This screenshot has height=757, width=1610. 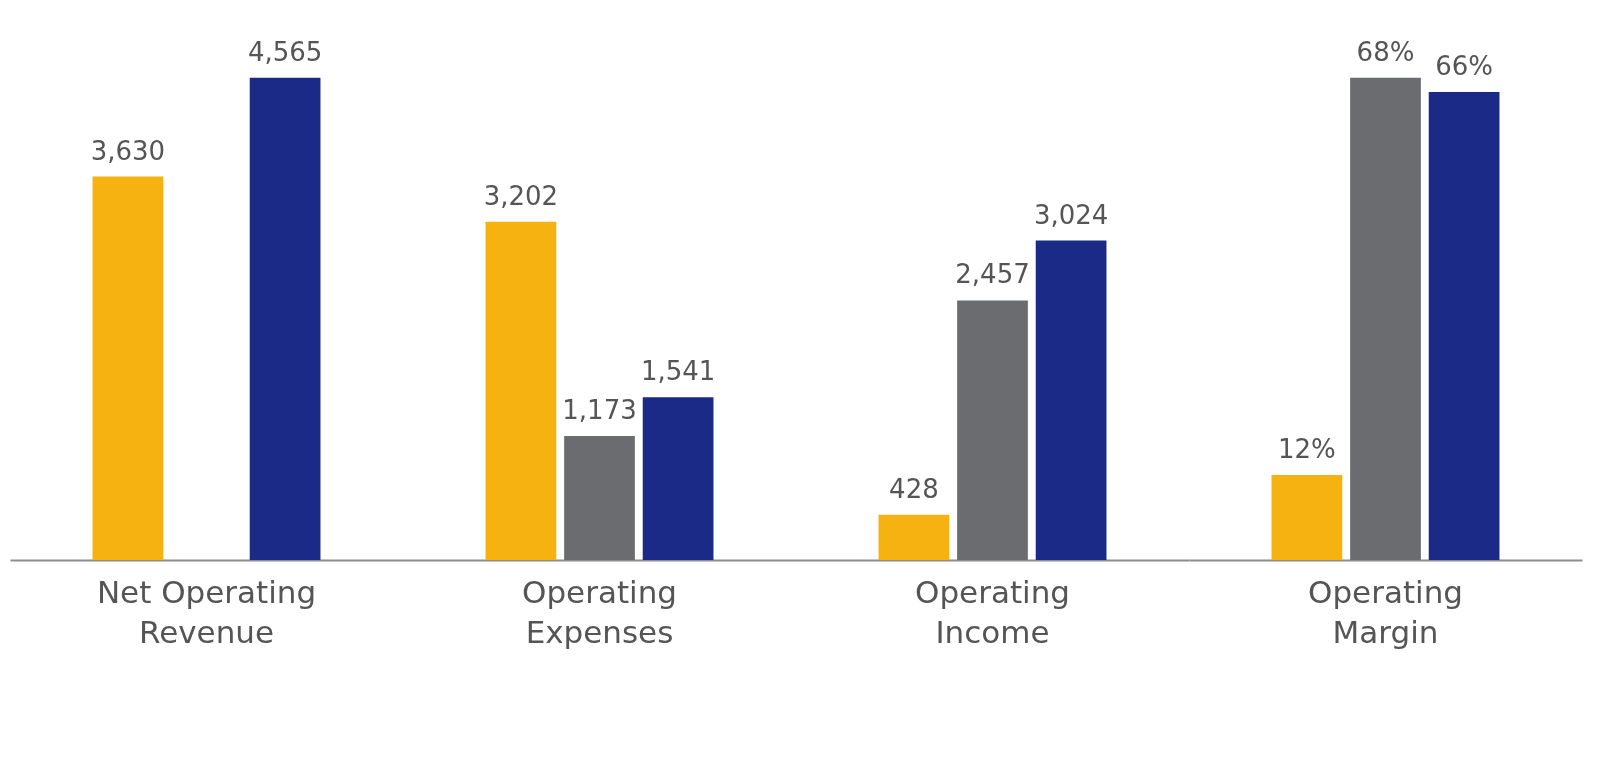 What do you see at coordinates (1464, 66) in the screenshot?
I see `data-label: 66%` at bounding box center [1464, 66].